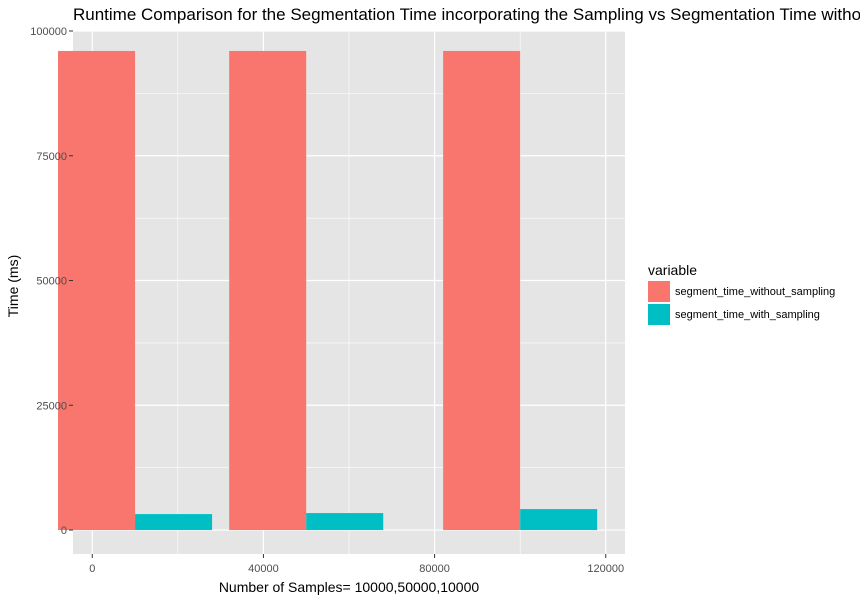 The image size is (860, 602). I want to click on x-axis: 0 40000 80000 120000, so click(356, 564).